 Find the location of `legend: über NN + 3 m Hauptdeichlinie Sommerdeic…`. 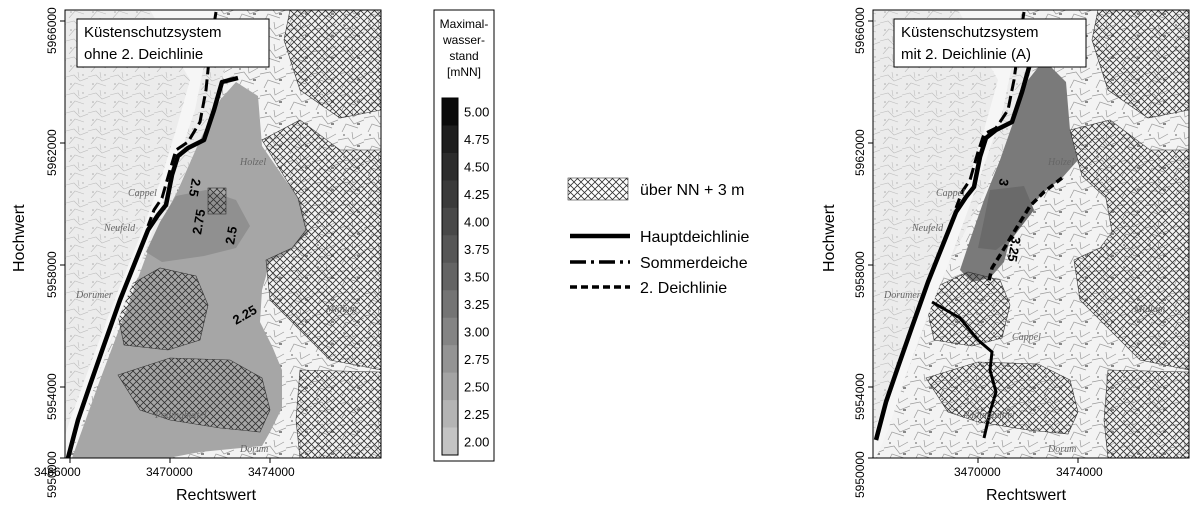

legend: über NN + 3 m Hauptdeichlinie Sommerdeic… is located at coordinates (658, 237).